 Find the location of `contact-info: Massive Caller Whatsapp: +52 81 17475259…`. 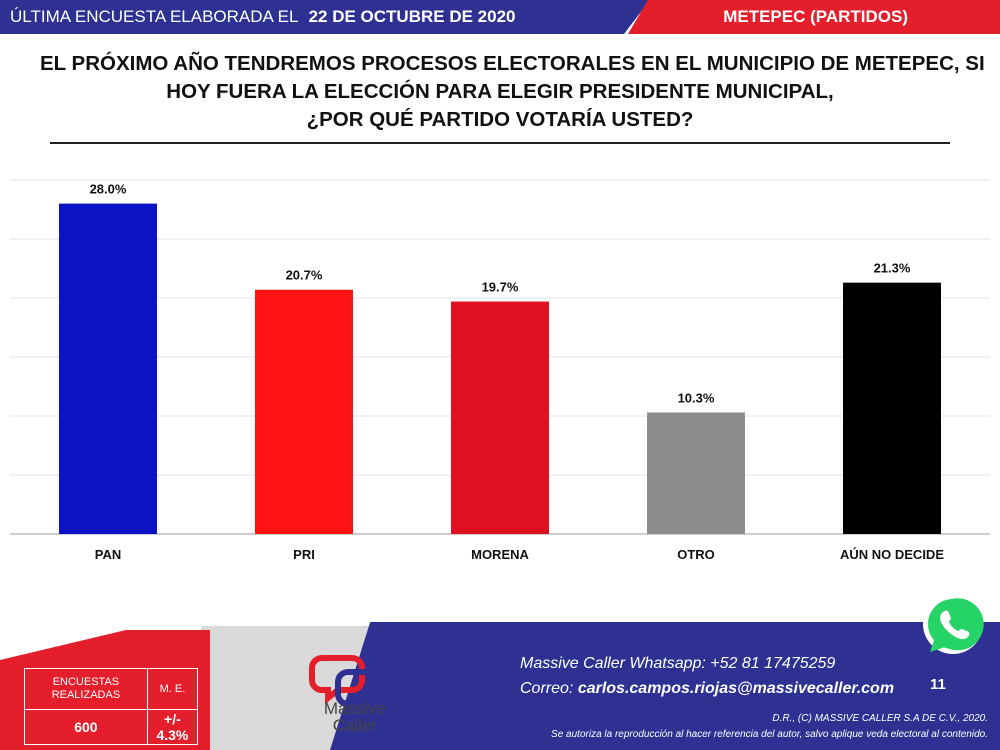

contact-info: Massive Caller Whatsapp: +52 81 17475259… is located at coordinates (707, 676).